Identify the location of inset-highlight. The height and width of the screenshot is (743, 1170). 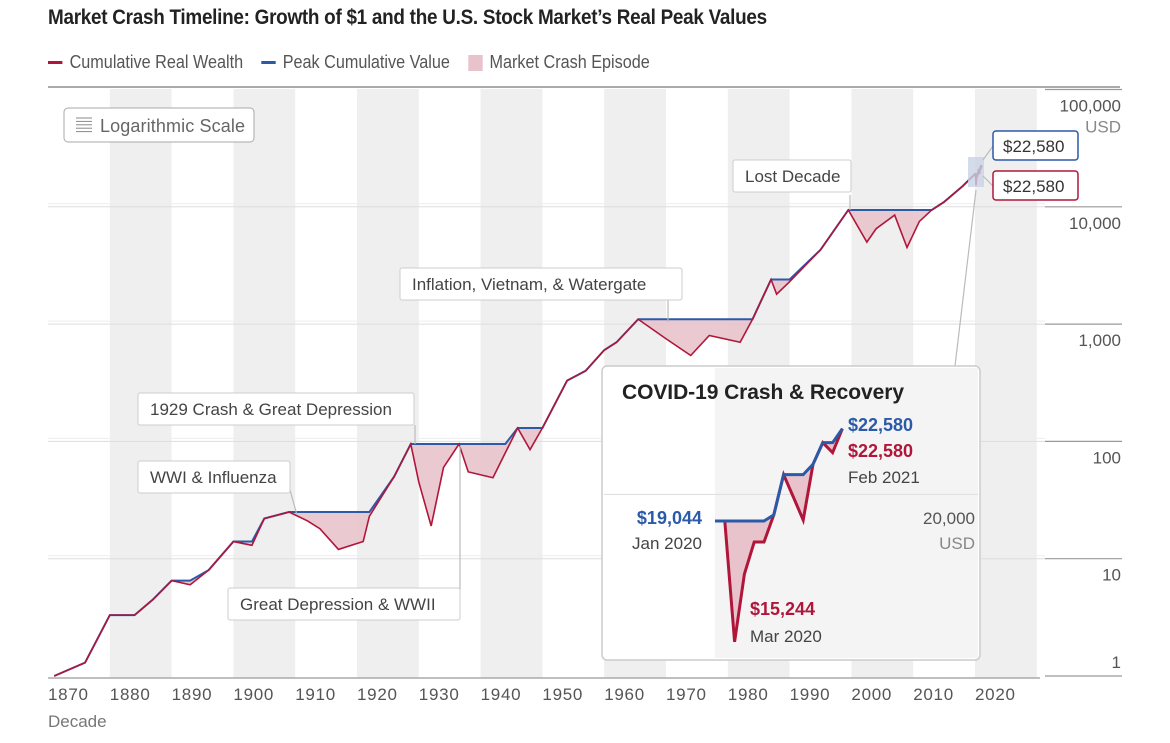
(976, 172).